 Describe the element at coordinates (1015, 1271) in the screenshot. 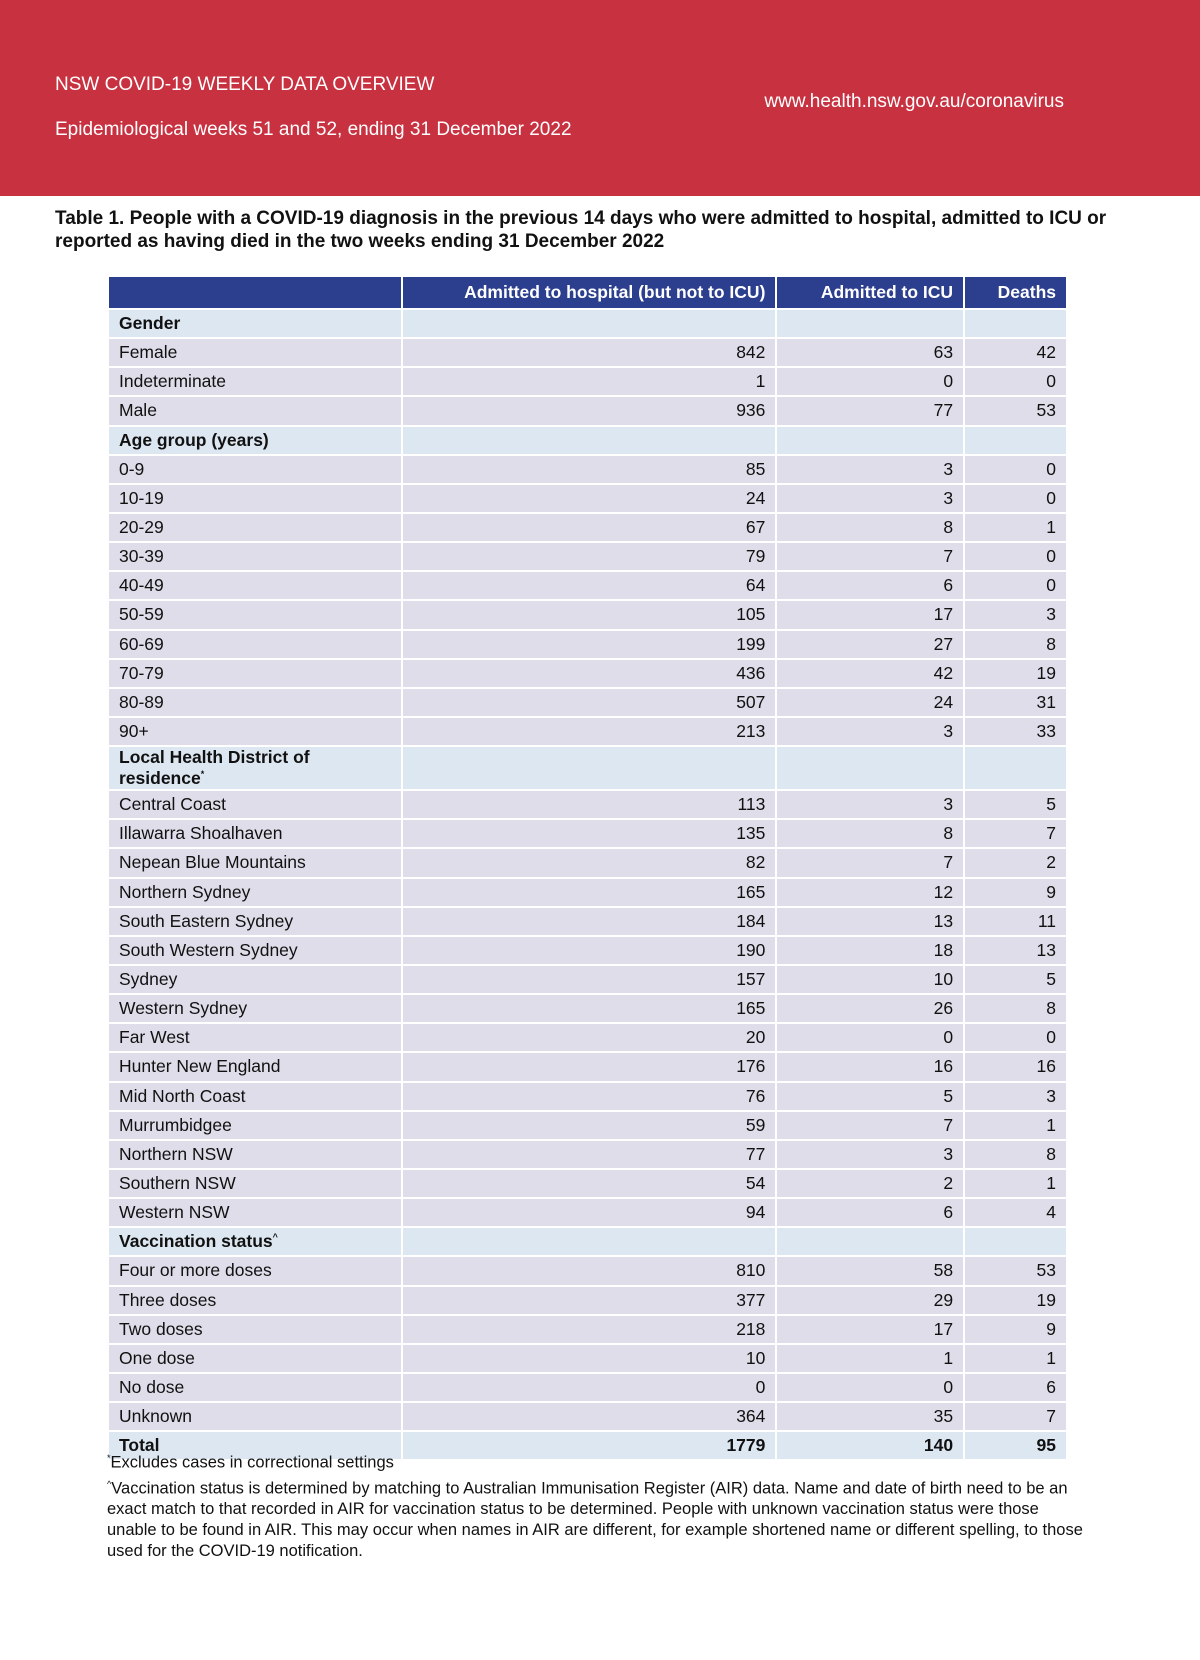

I see `deaths-value: 53` at that location.